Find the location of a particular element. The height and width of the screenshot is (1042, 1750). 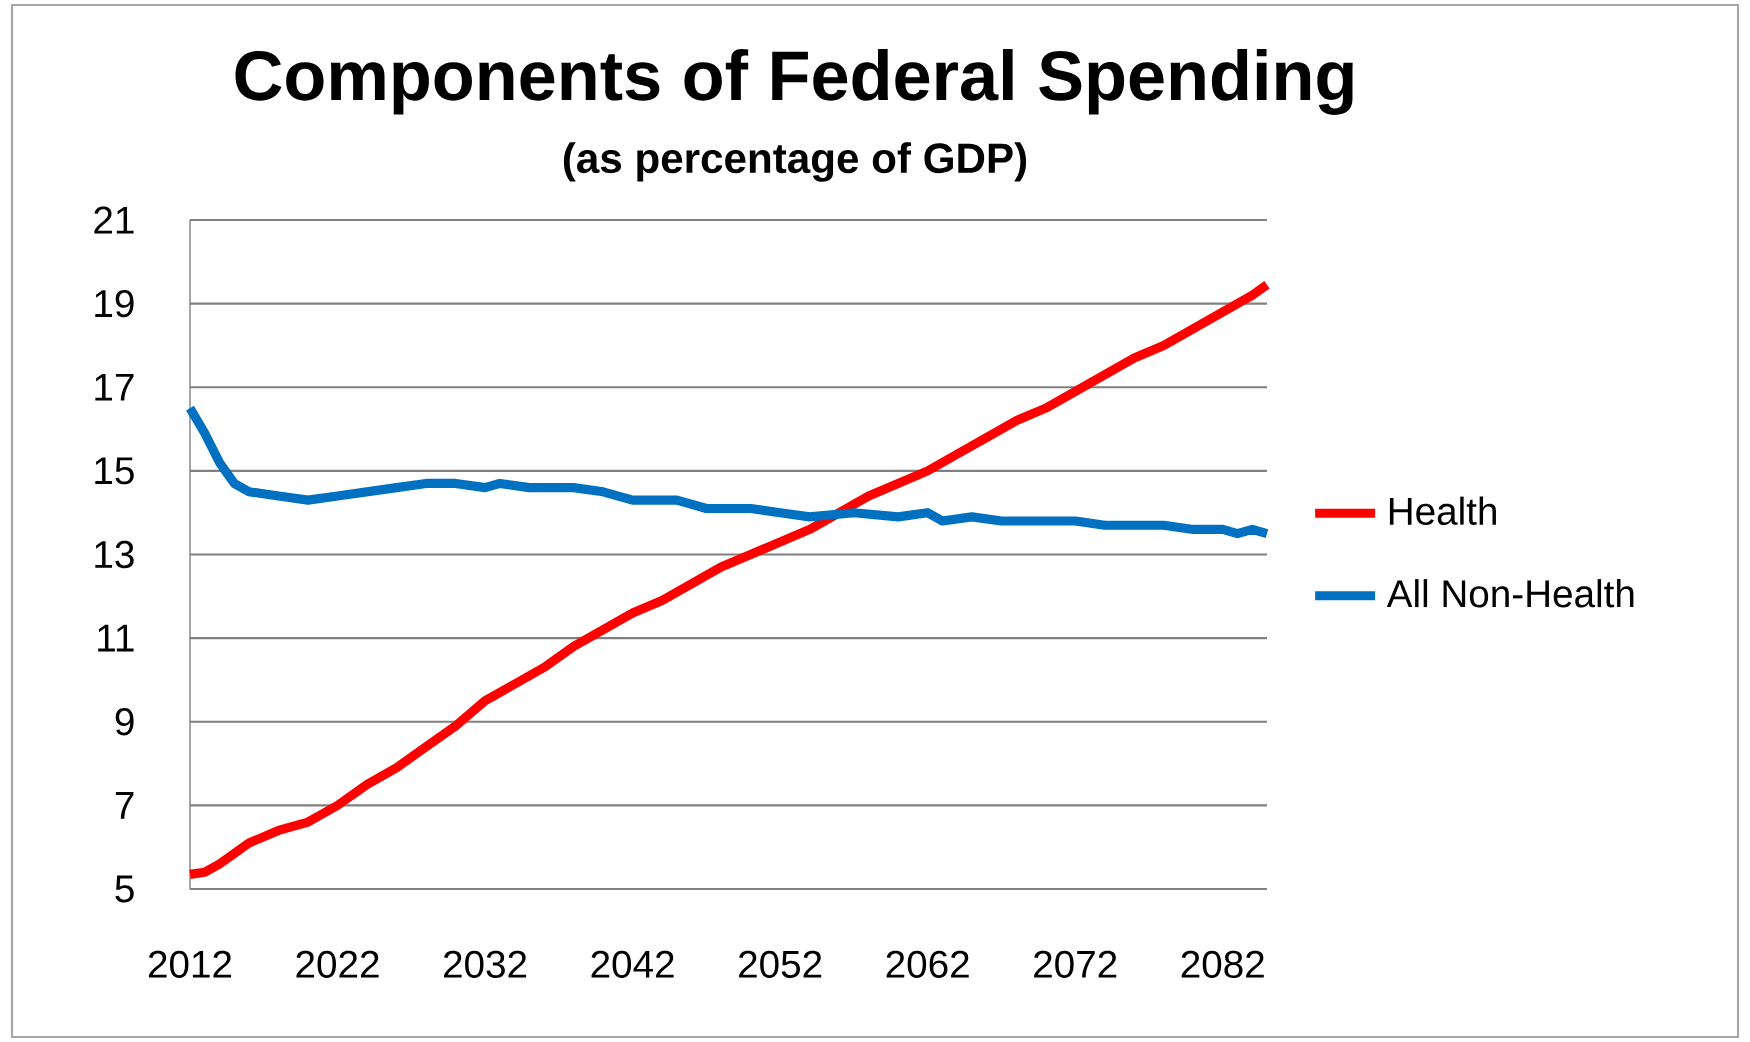

y-tick-label: 19 is located at coordinates (114, 303).